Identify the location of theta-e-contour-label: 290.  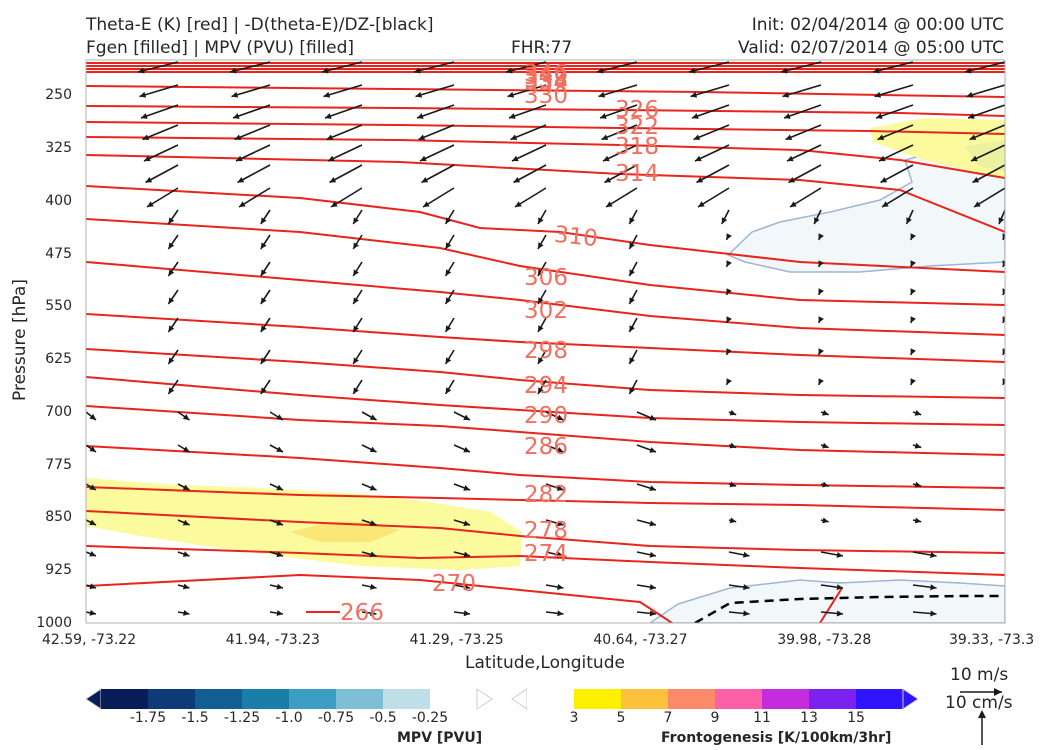
(546, 416).